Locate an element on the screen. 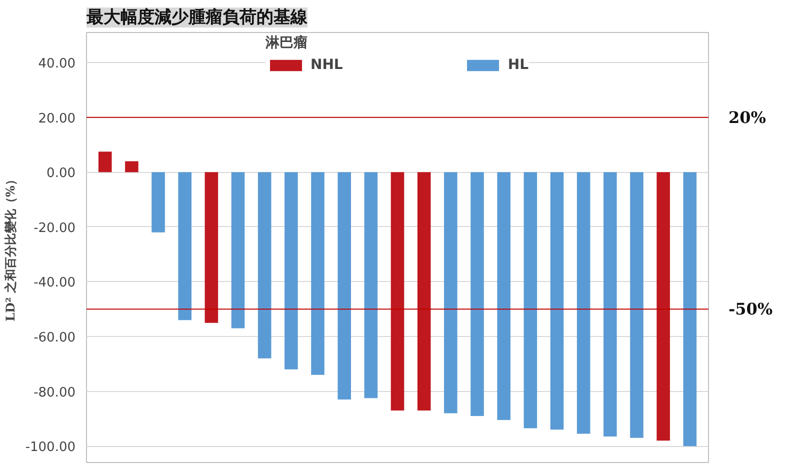 This screenshot has width=788, height=467. chart-title: 最大幅度減少腫瘤負荷的基線 is located at coordinates (197, 18).